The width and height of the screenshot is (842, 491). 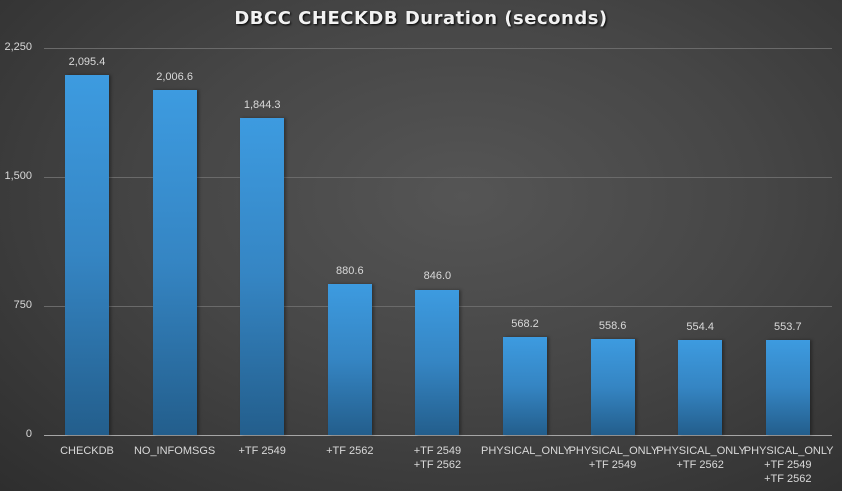 What do you see at coordinates (350, 270) in the screenshot?
I see `data-label: 880.6` at bounding box center [350, 270].